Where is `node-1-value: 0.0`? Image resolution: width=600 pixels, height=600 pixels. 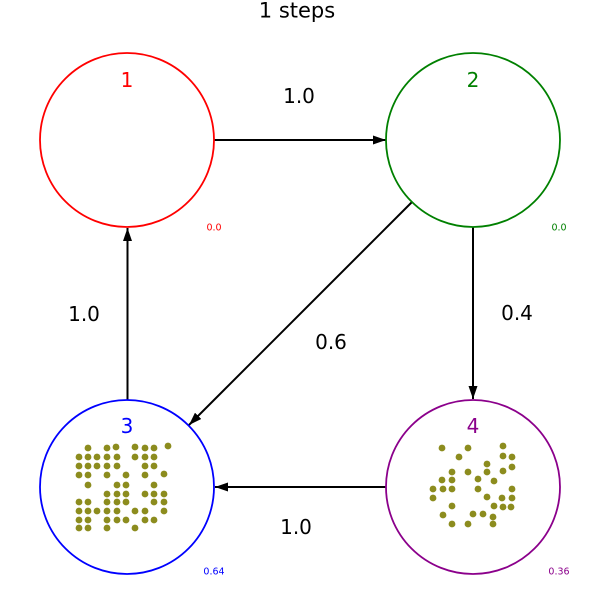
node-1-value: 0.0 is located at coordinates (214, 228).